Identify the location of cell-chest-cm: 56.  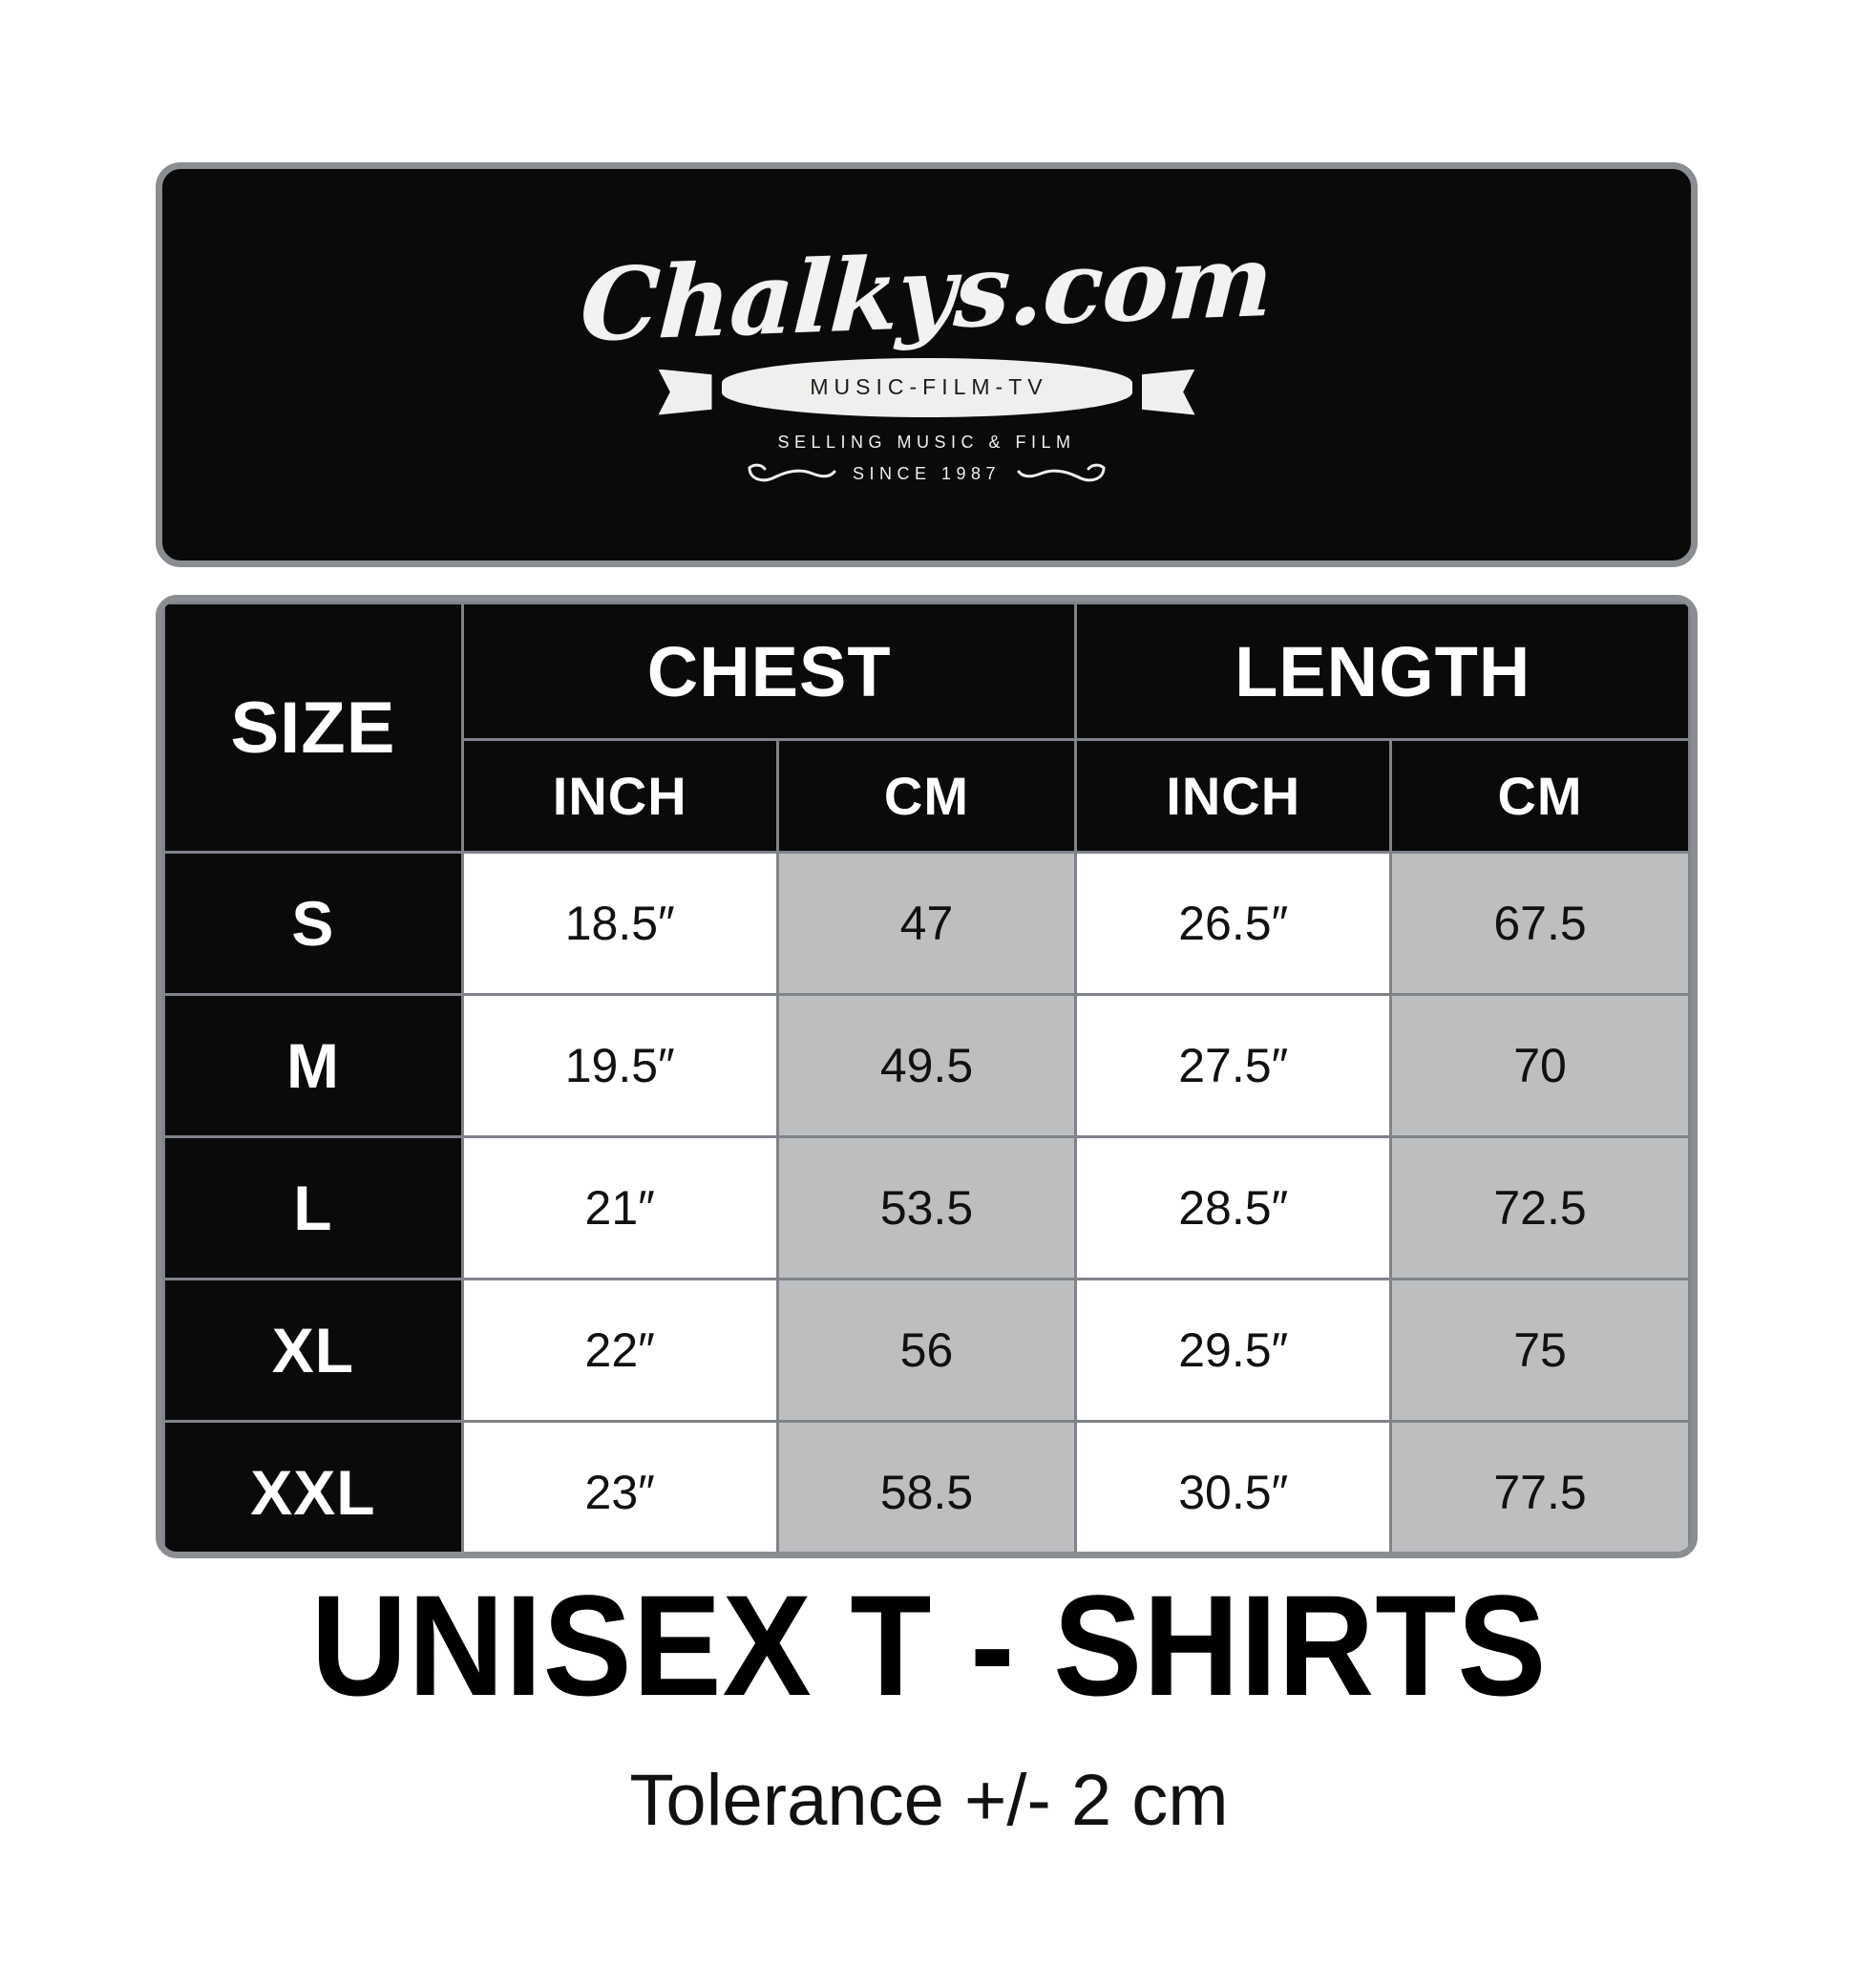
(926, 1350).